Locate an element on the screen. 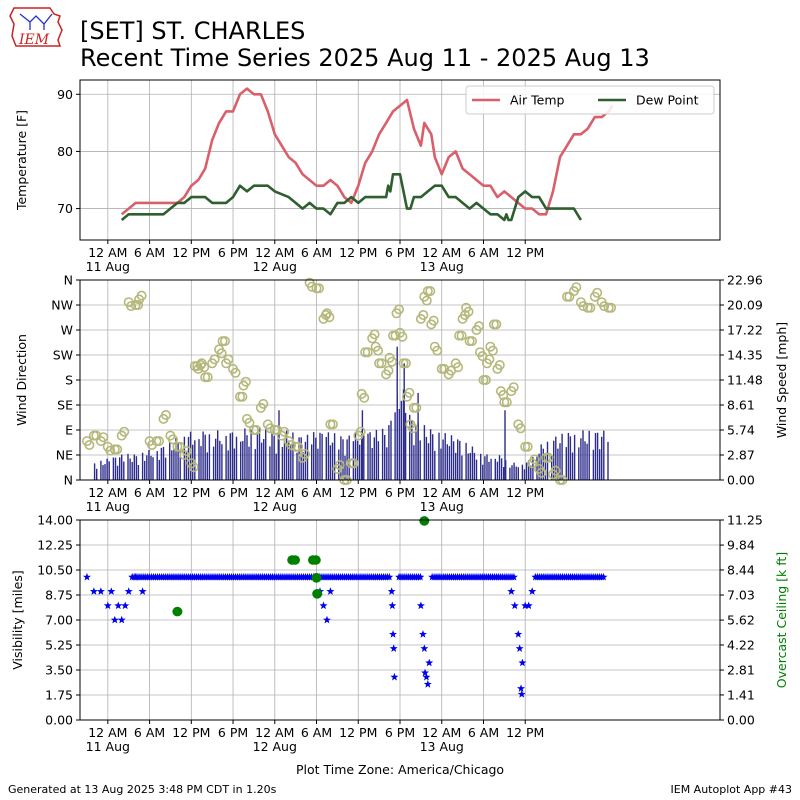 The width and height of the screenshot is (800, 800). logo-text: IEM is located at coordinates (34, 40).